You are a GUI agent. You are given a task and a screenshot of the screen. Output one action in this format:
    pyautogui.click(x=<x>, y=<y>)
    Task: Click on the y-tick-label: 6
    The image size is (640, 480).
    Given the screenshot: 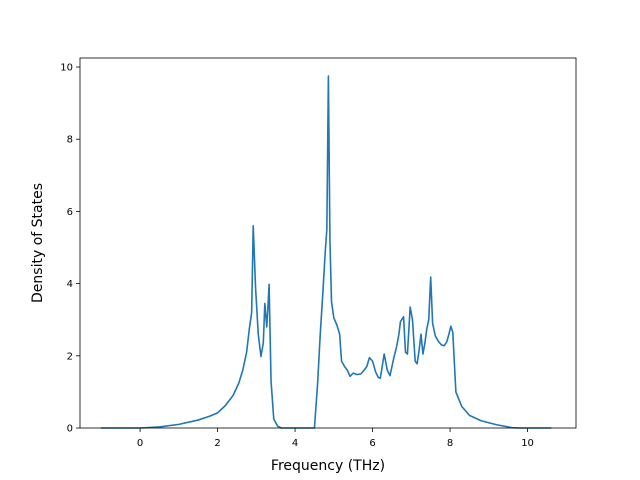 What is the action you would take?
    pyautogui.click(x=70, y=212)
    